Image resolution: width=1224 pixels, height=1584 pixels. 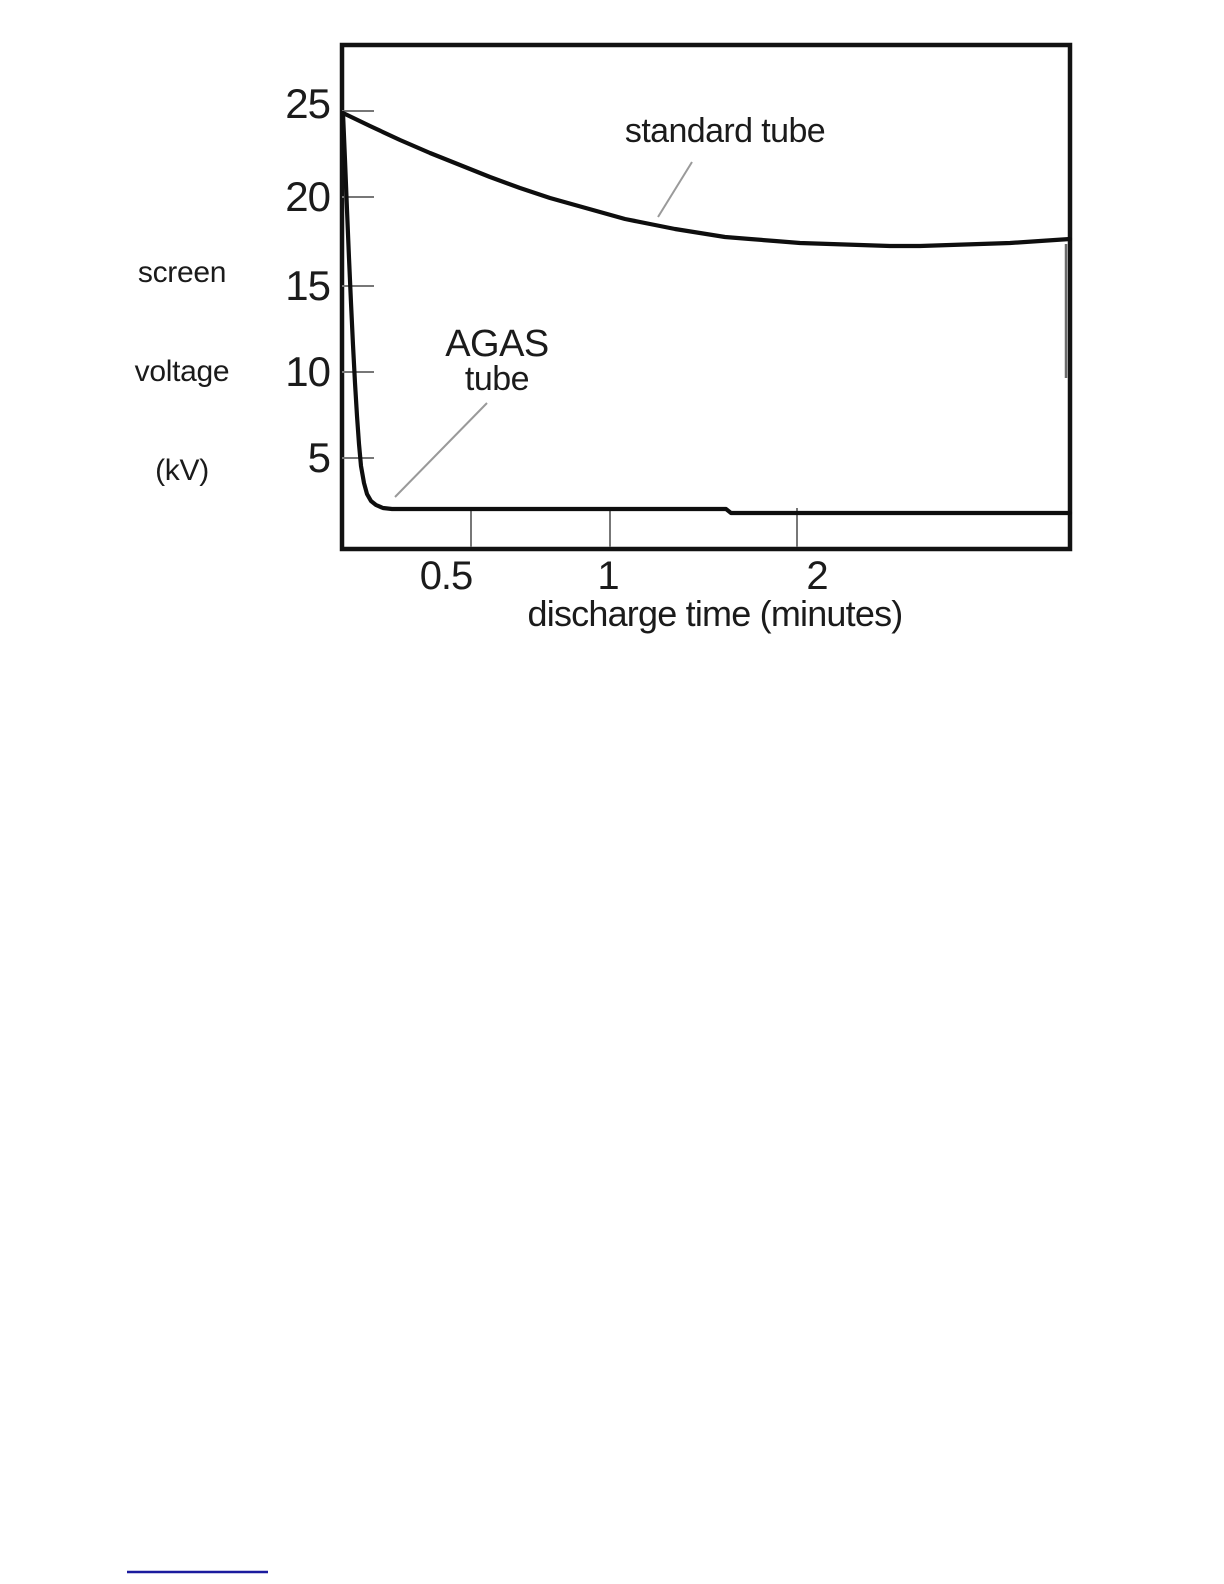 I want to click on y-axis-title-line3: (kV), so click(x=182, y=470).